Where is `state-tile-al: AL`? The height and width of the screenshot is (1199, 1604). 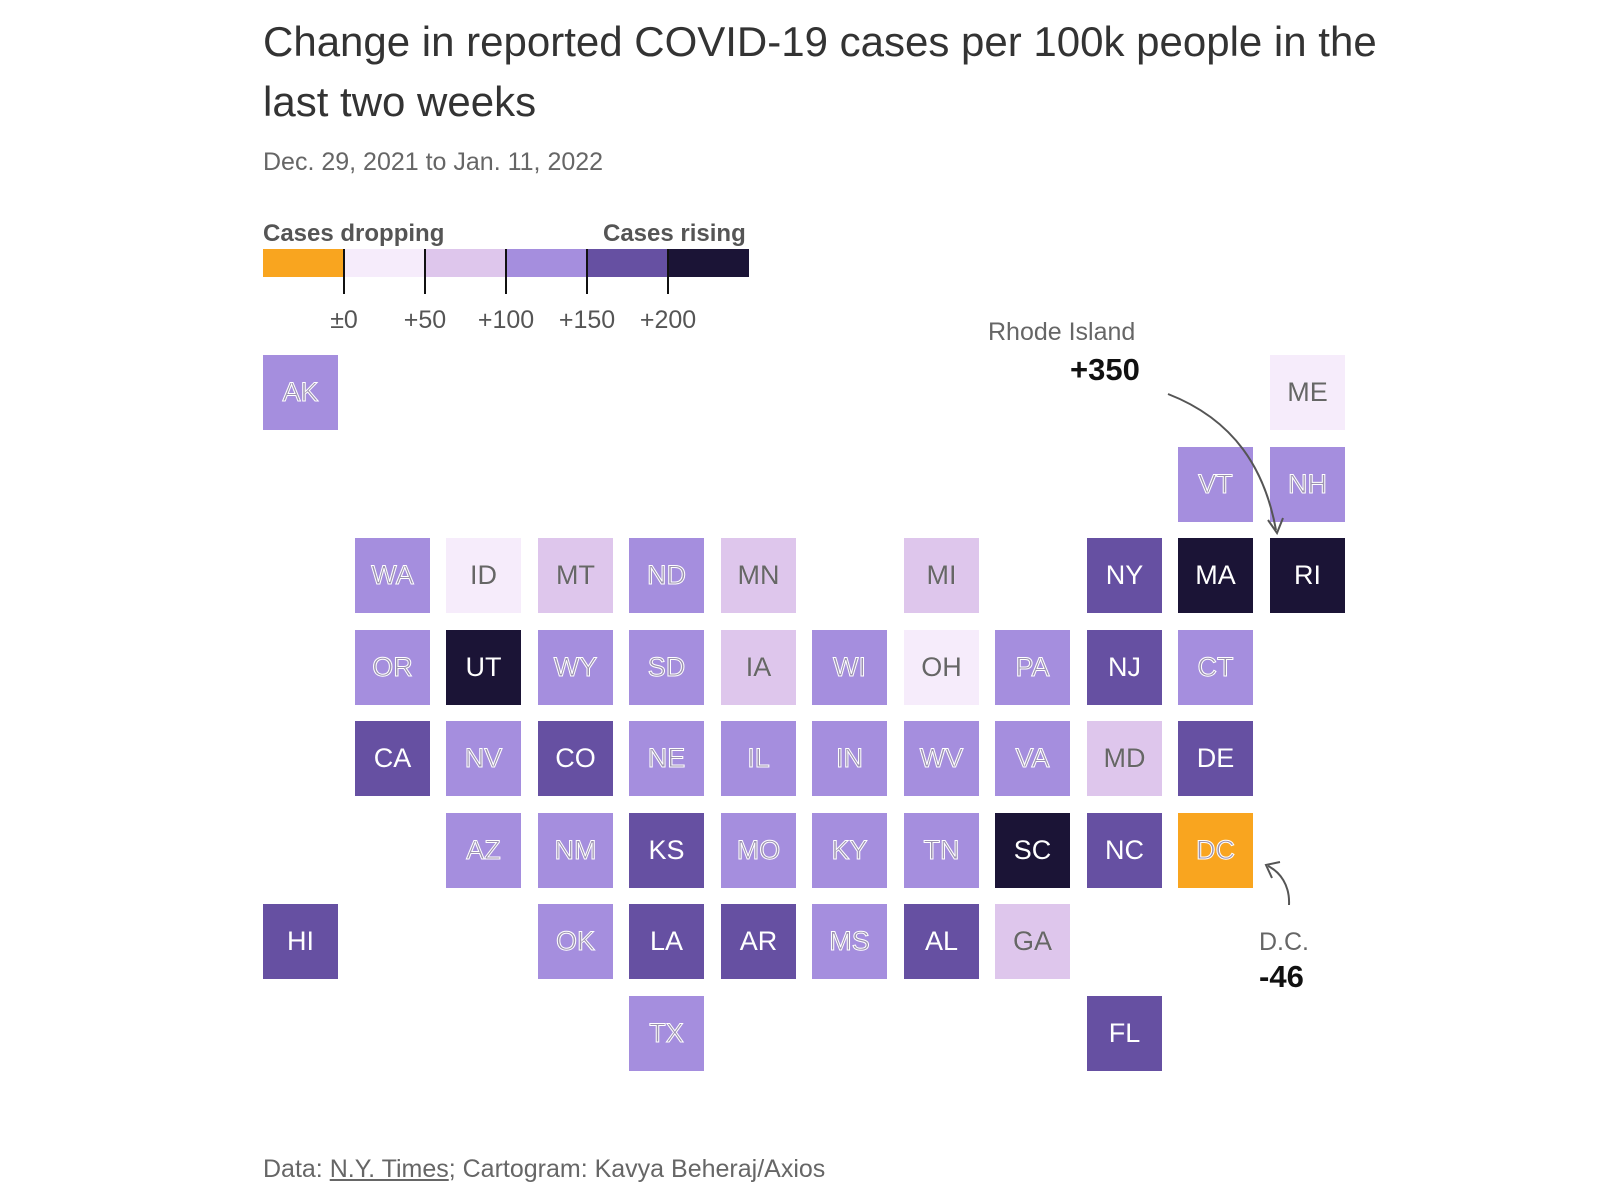 state-tile-al: AL is located at coordinates (941, 941).